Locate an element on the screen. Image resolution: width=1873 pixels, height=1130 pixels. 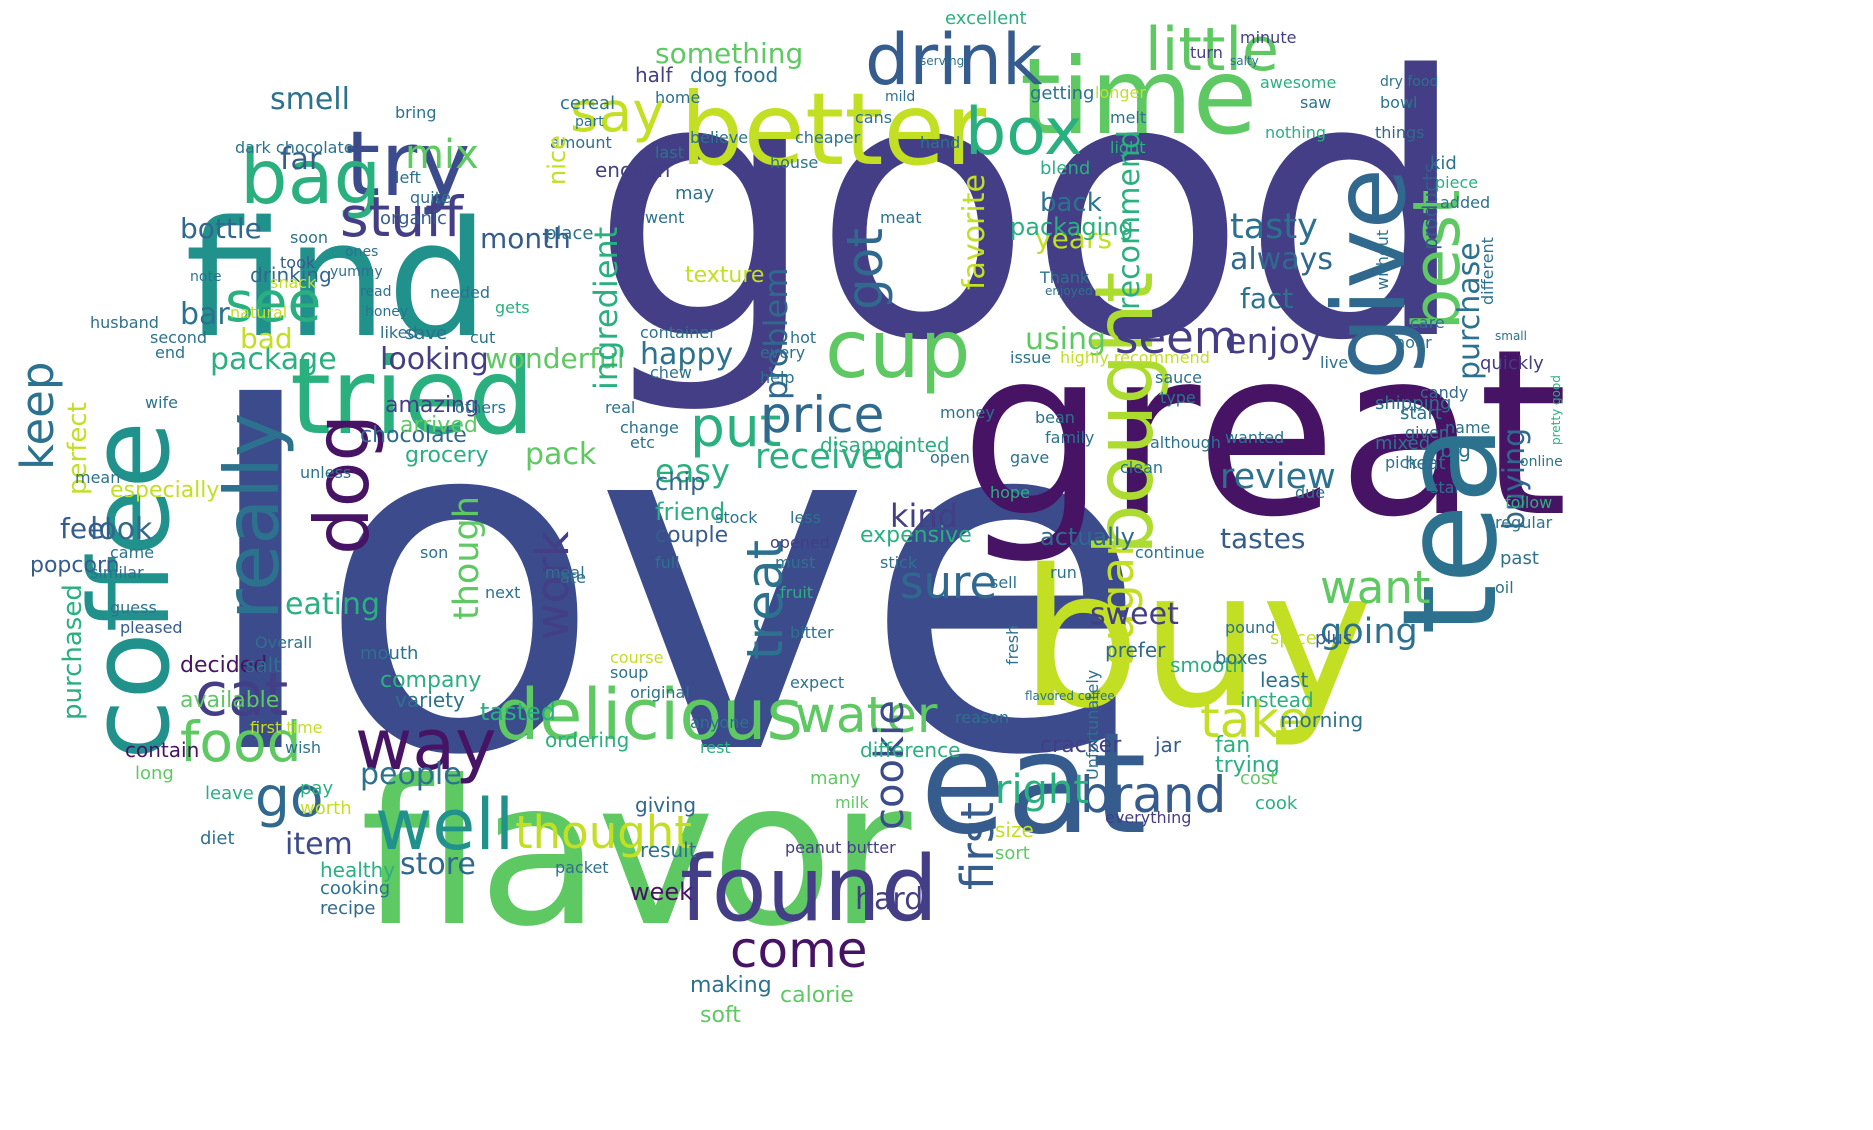
word-honey: honey is located at coordinates (387, 312).